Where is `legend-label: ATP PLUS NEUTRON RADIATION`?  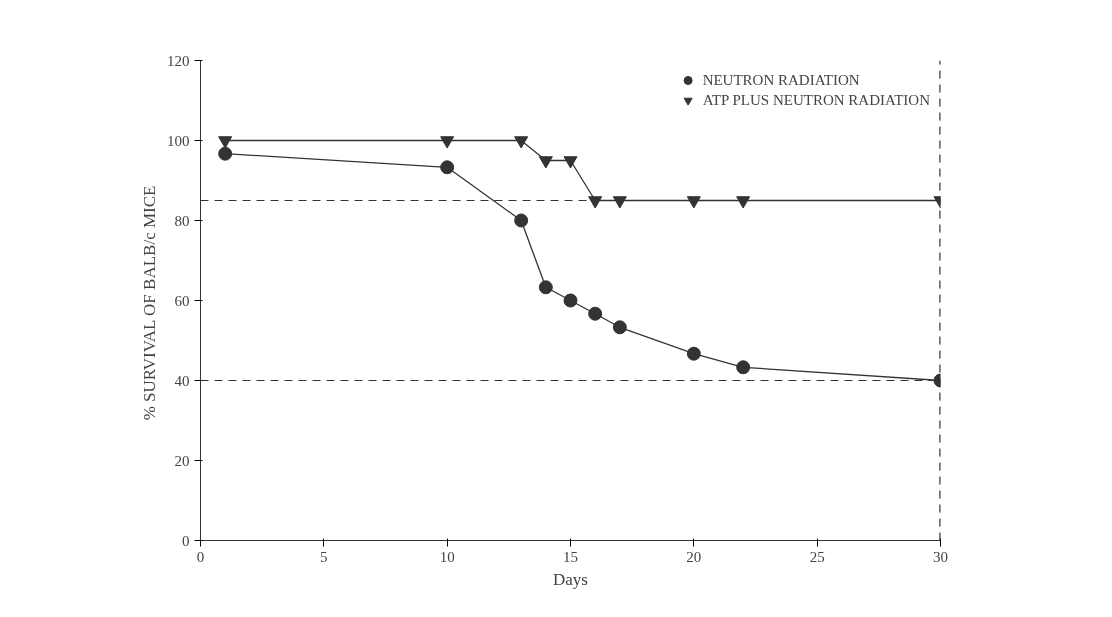 legend-label: ATP PLUS NEUTRON RADIATION is located at coordinates (816, 100).